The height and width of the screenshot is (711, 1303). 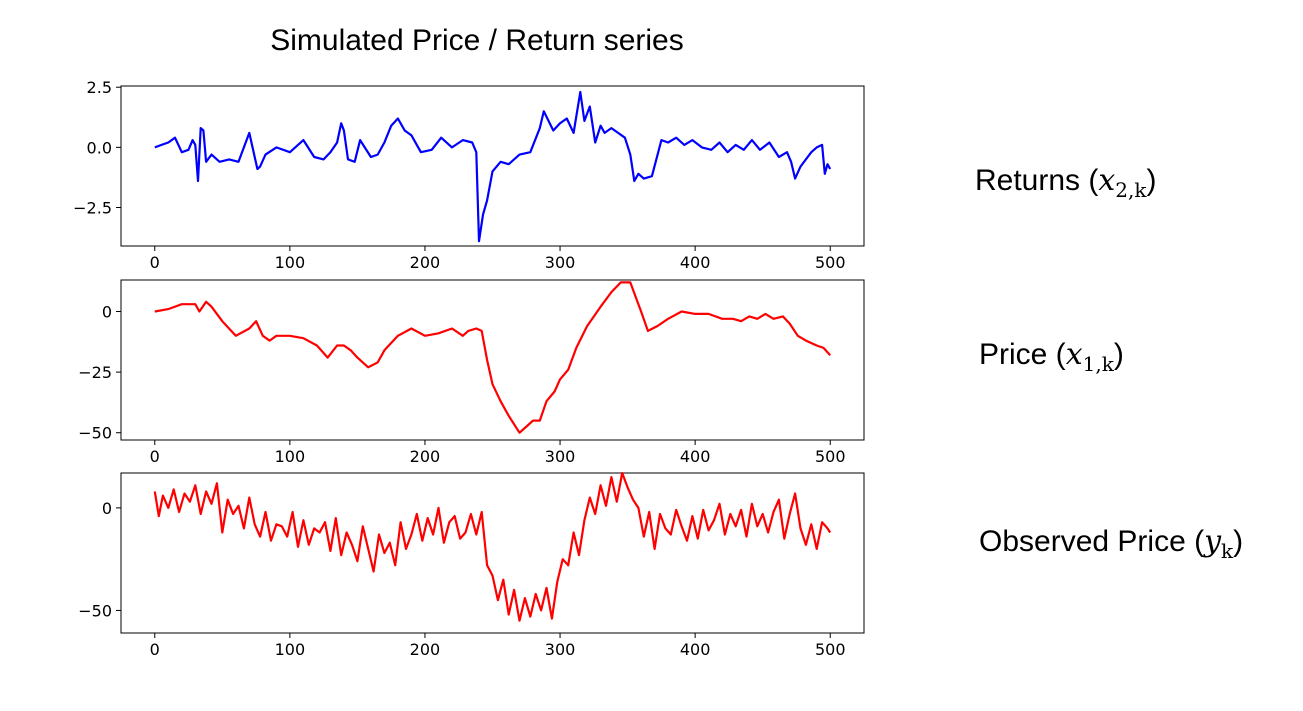 I want to click on y-tick-label: 2.5, so click(x=99, y=87).